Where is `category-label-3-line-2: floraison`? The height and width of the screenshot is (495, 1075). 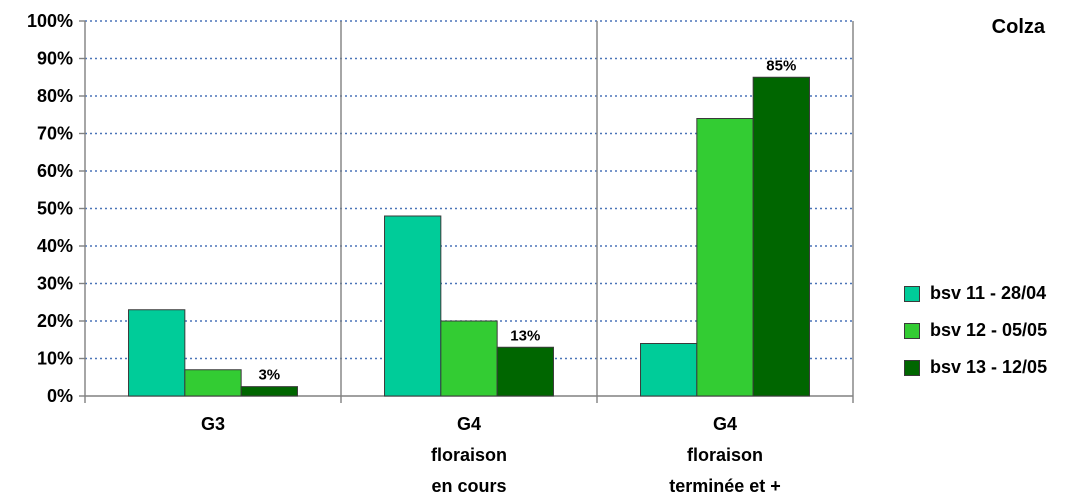
category-label-3-line-2: floraison is located at coordinates (725, 455).